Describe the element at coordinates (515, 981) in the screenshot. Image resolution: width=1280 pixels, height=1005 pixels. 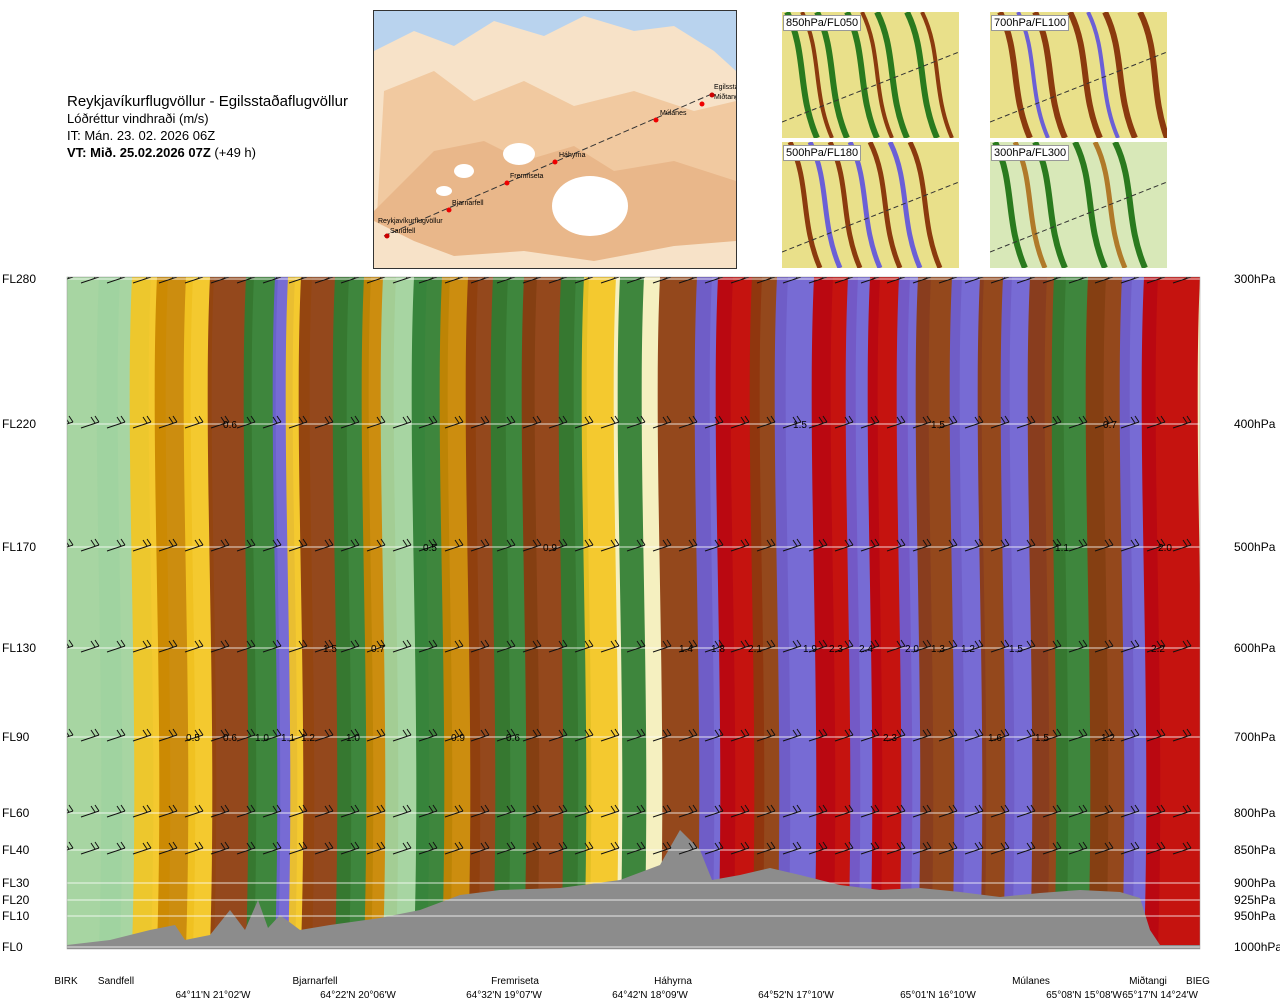
I see `place-label: Fremriseta` at that location.